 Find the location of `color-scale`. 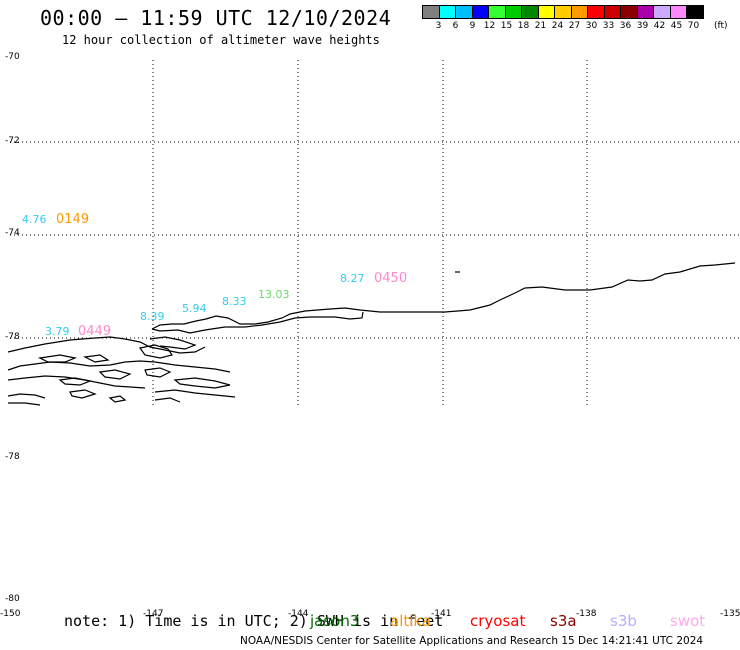

color-scale is located at coordinates (563, 12).